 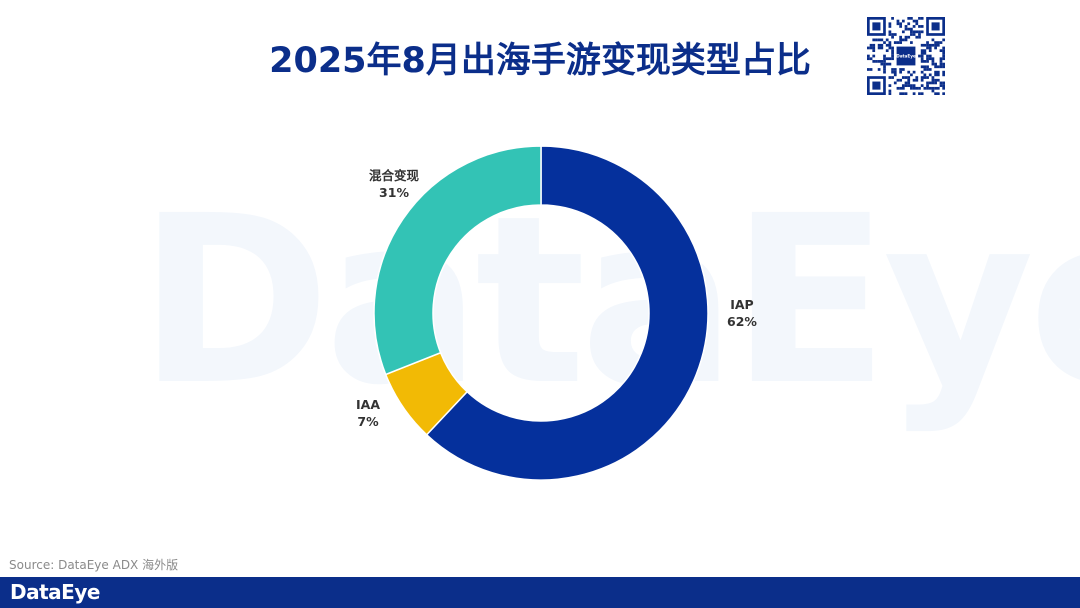 I want to click on source-note: Source: DataEye ADX 海外版, so click(x=94, y=565).